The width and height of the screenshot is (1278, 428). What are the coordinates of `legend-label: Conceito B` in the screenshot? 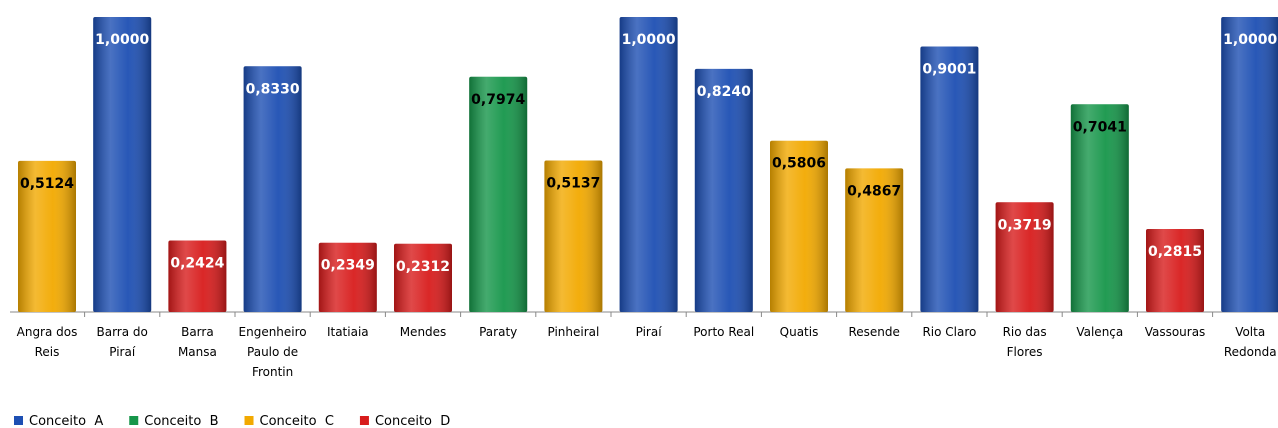 It's located at (181, 421).